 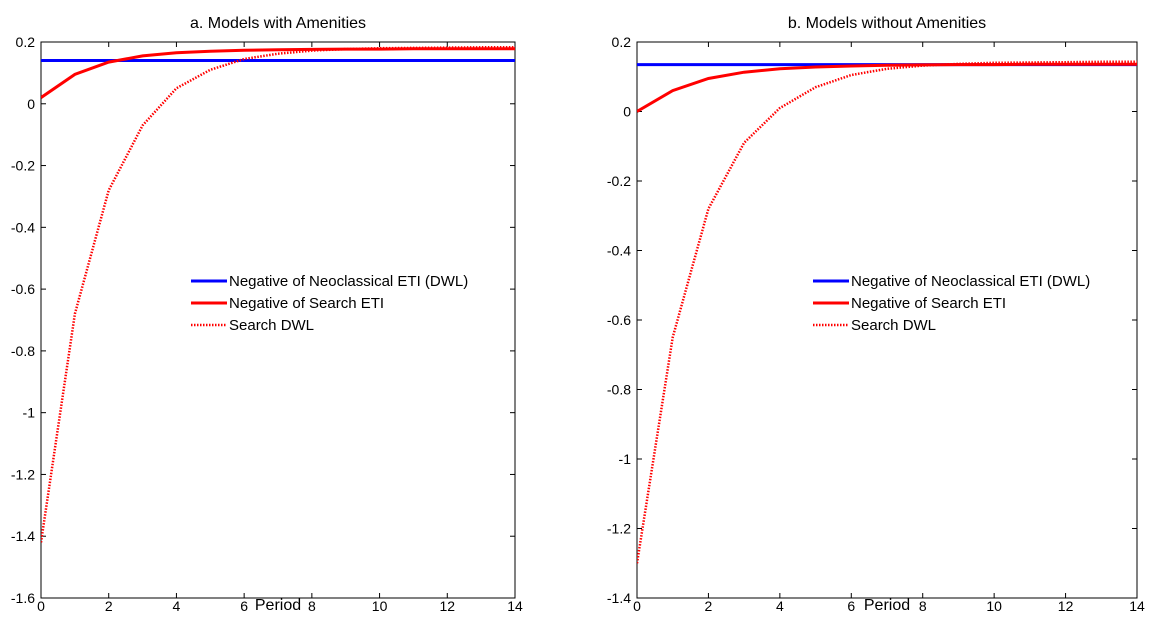 I want to click on y-tick-label: -1.6, so click(x=23, y=598).